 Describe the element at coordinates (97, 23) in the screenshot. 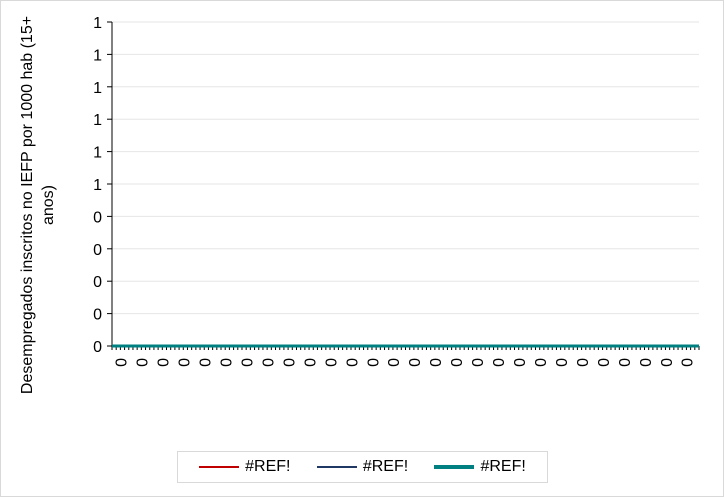

I see `y-tick-label-0: 1` at that location.